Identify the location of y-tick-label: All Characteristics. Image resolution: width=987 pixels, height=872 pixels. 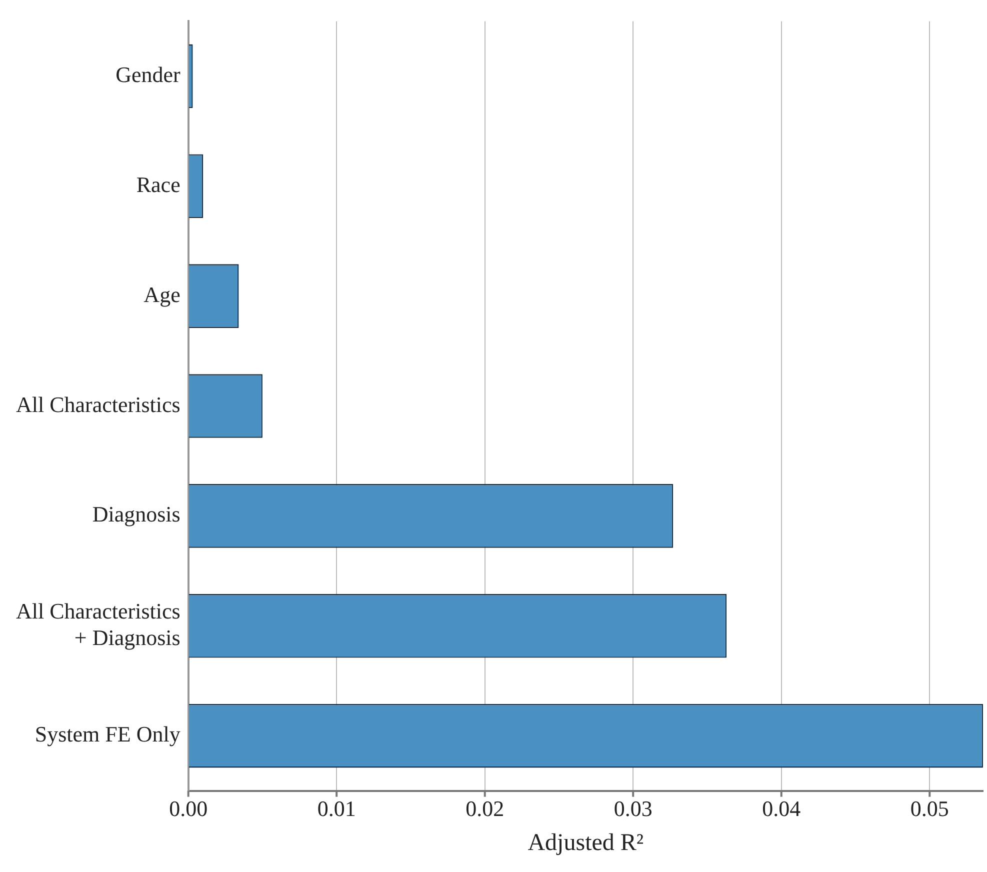
(98, 404).